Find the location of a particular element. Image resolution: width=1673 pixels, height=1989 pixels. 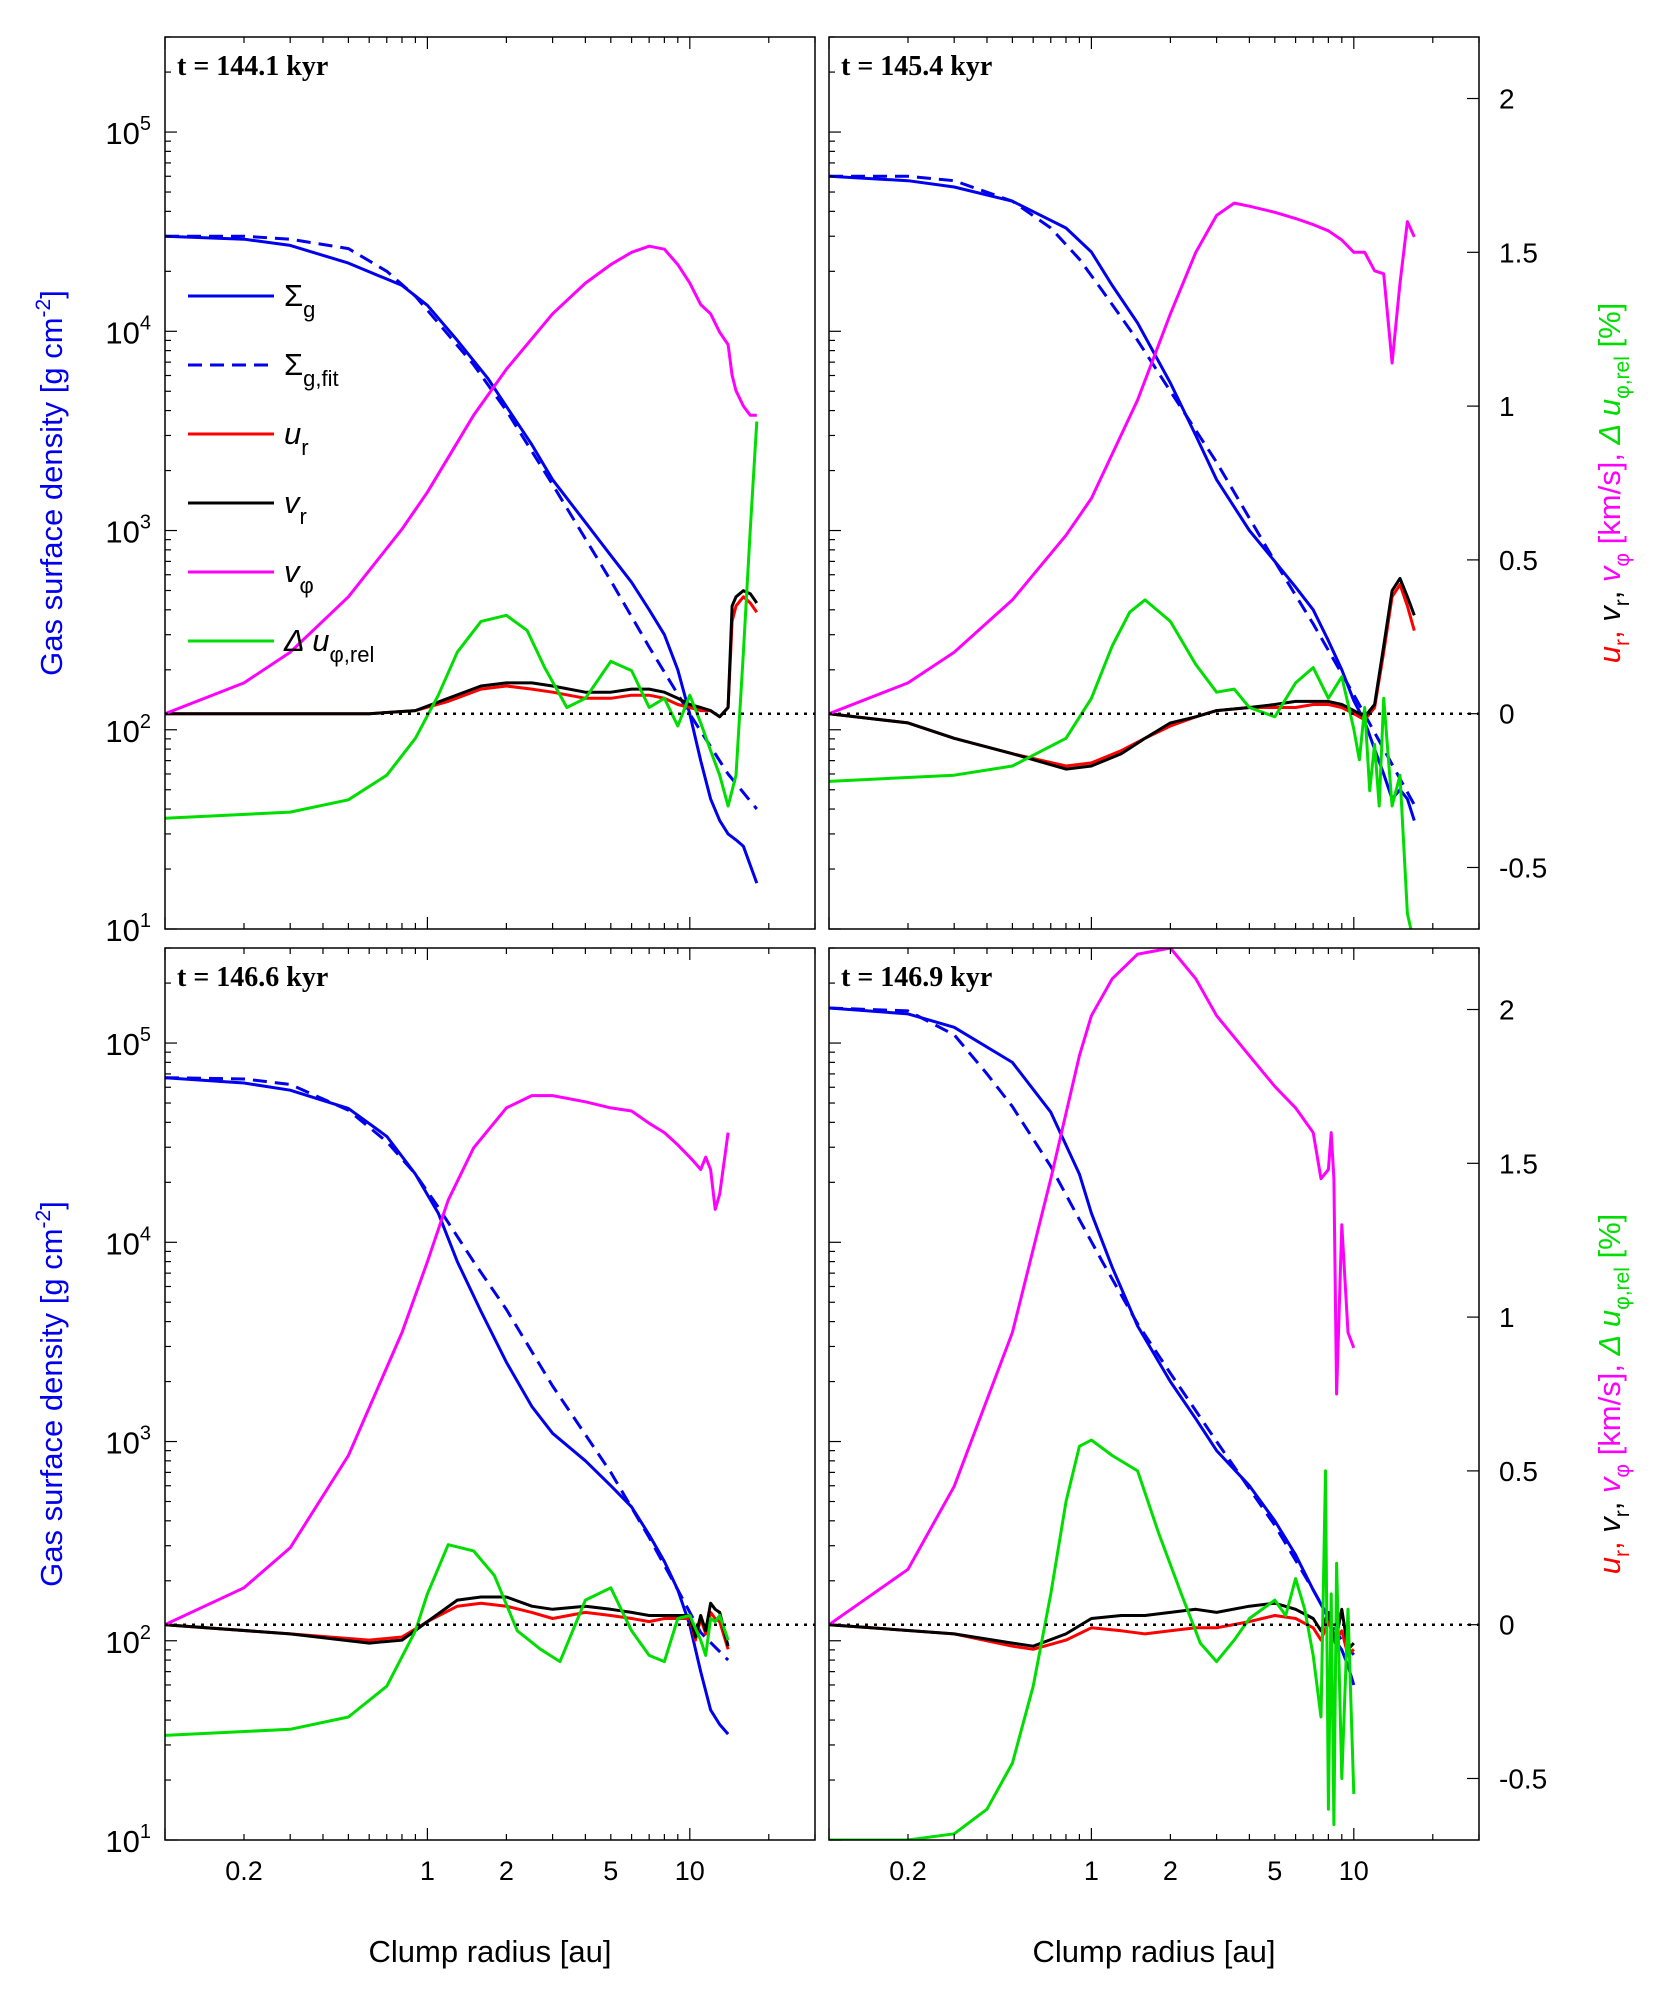

legend-label-delta-u-phi-rel: Δ uφ,rel is located at coordinates (328, 645).